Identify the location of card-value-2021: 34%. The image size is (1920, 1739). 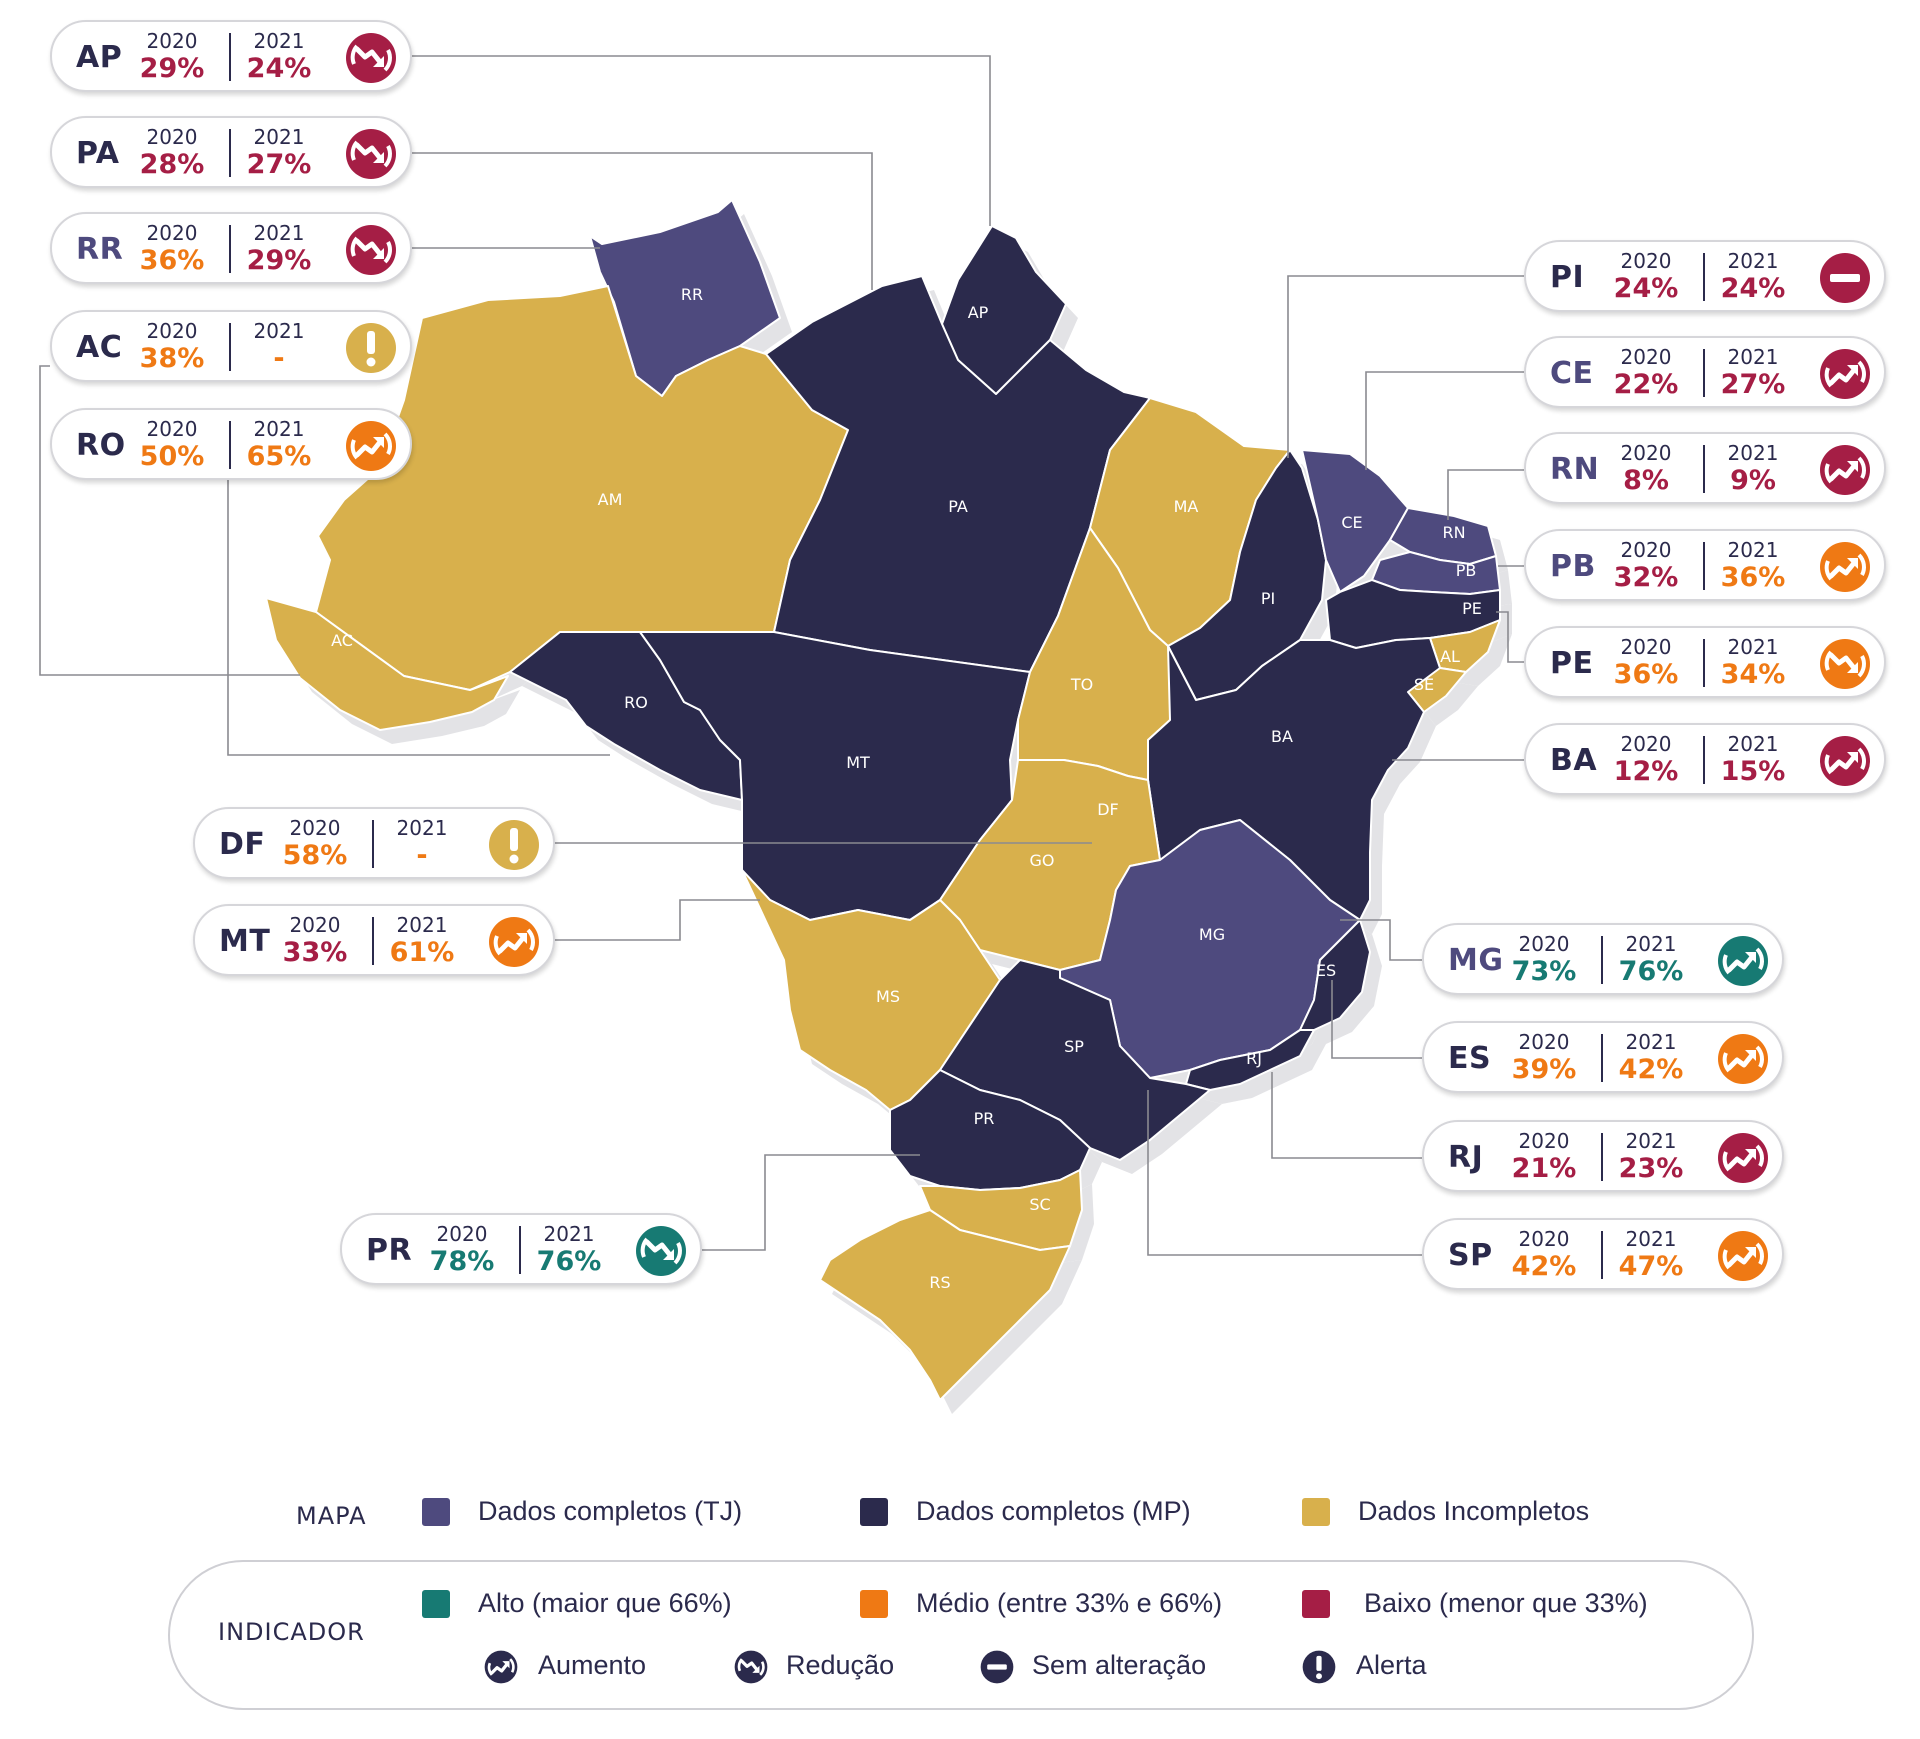
(1753, 674).